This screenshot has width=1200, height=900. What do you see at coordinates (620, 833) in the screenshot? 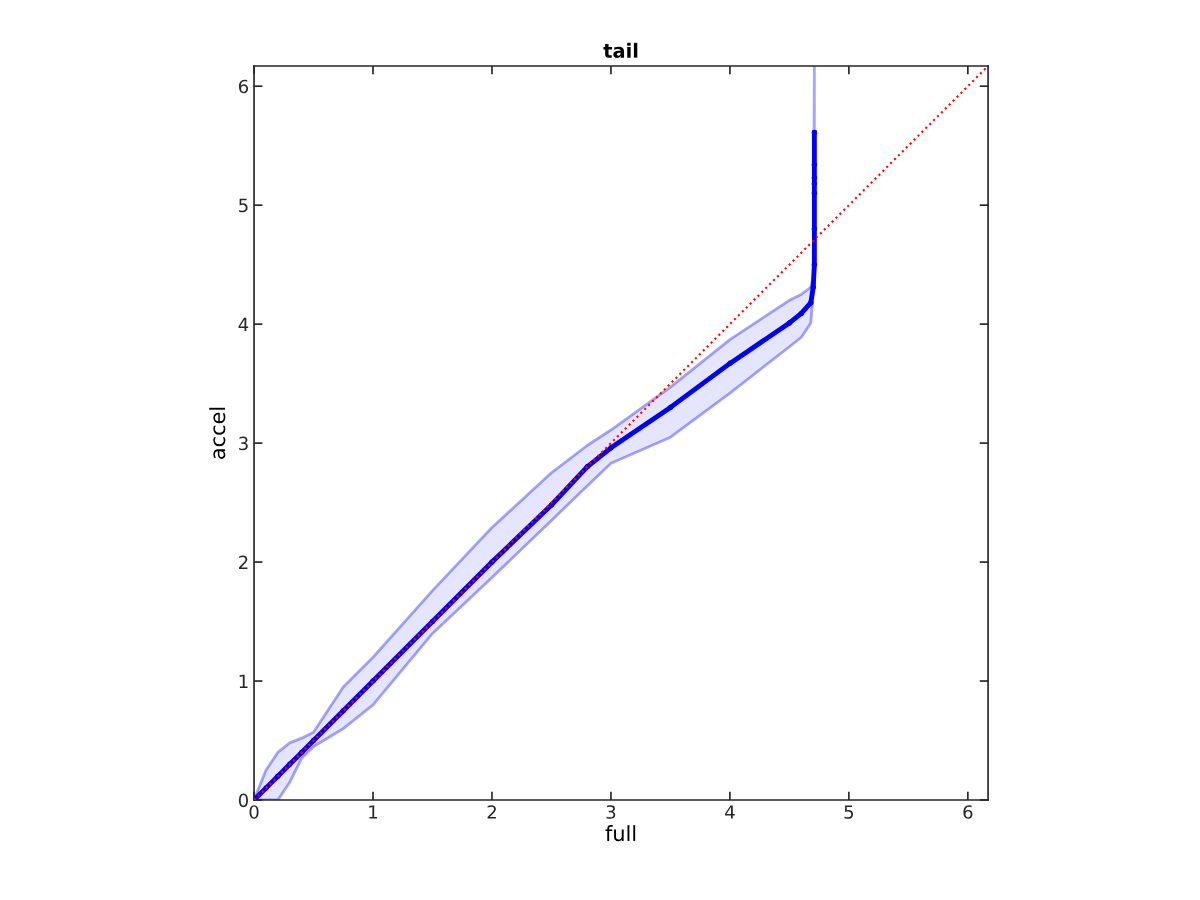
I see `x-axis-title: full` at bounding box center [620, 833].